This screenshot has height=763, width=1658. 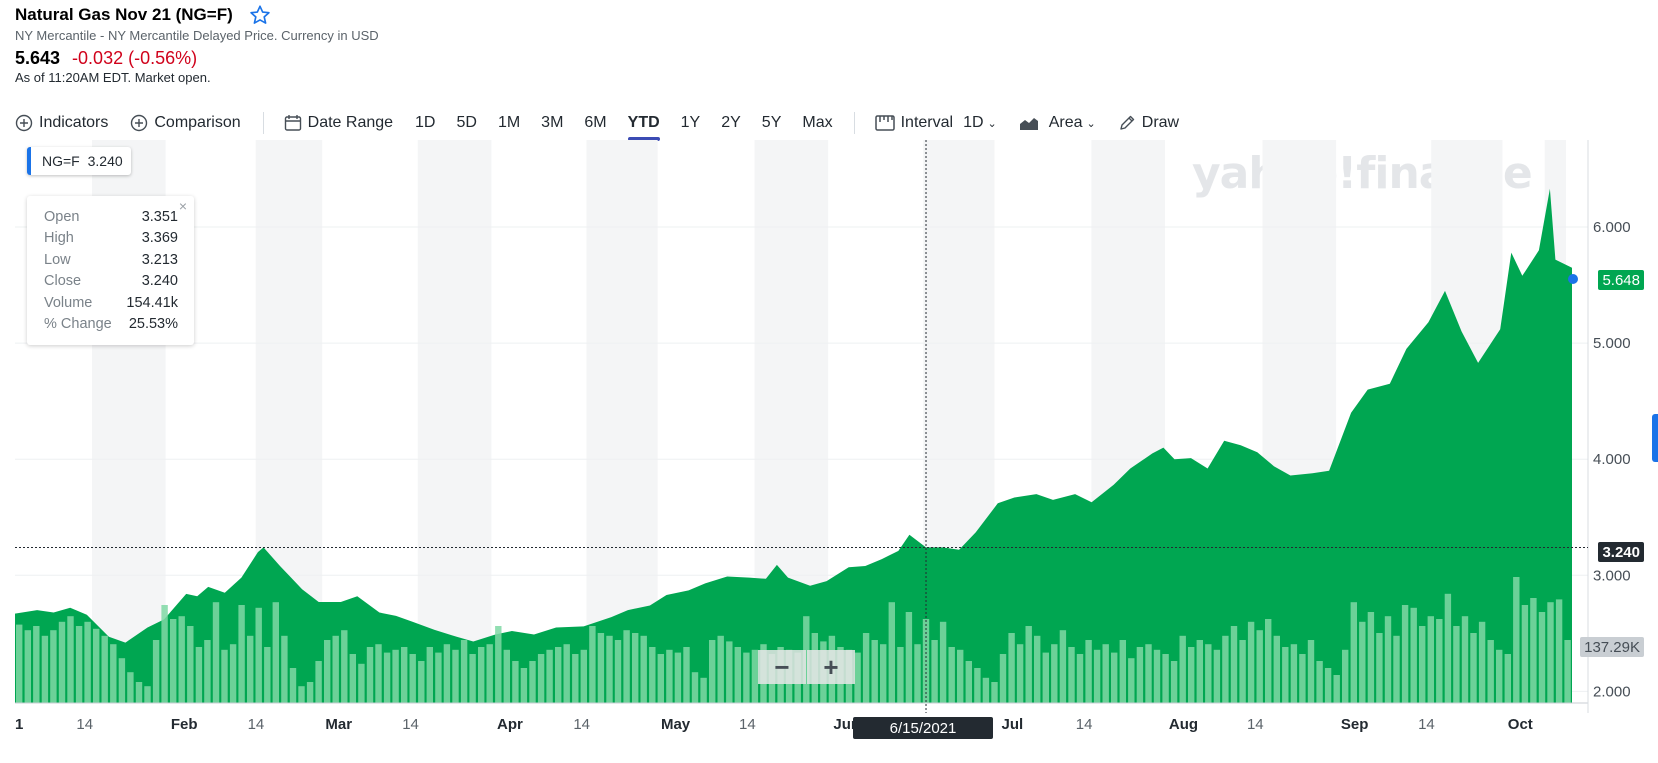 I want to click on x-tick-label: Apr, so click(x=510, y=724).